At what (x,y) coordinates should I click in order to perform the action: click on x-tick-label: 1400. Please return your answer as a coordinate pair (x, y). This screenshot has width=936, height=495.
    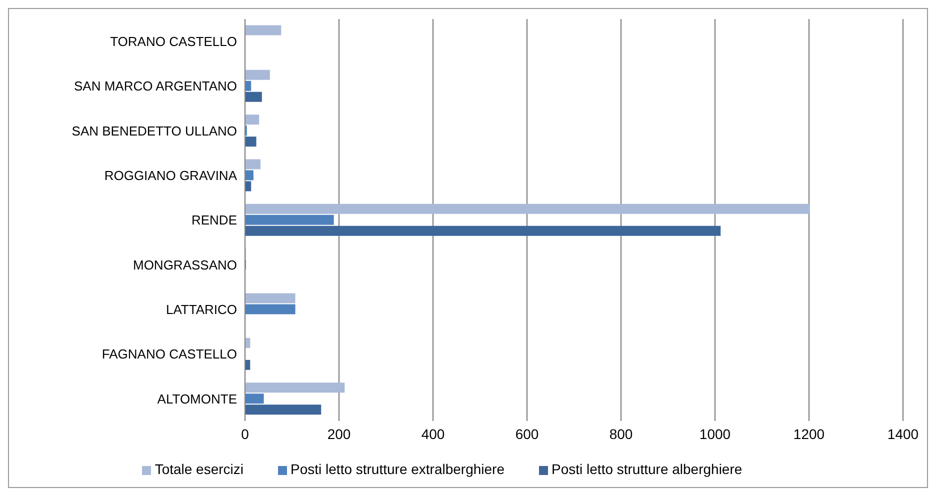
    Looking at the image, I should click on (903, 434).